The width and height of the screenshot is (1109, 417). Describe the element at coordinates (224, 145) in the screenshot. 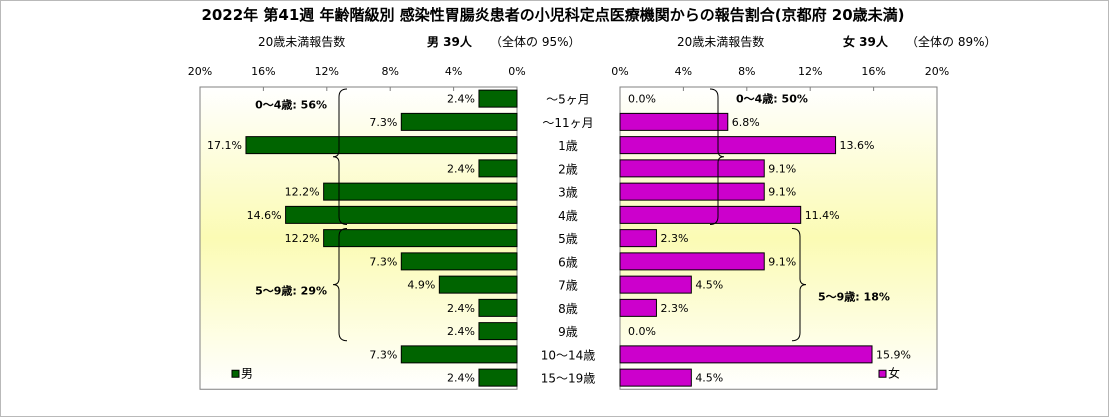

I see `left-bar-value-label: 17.1%` at that location.